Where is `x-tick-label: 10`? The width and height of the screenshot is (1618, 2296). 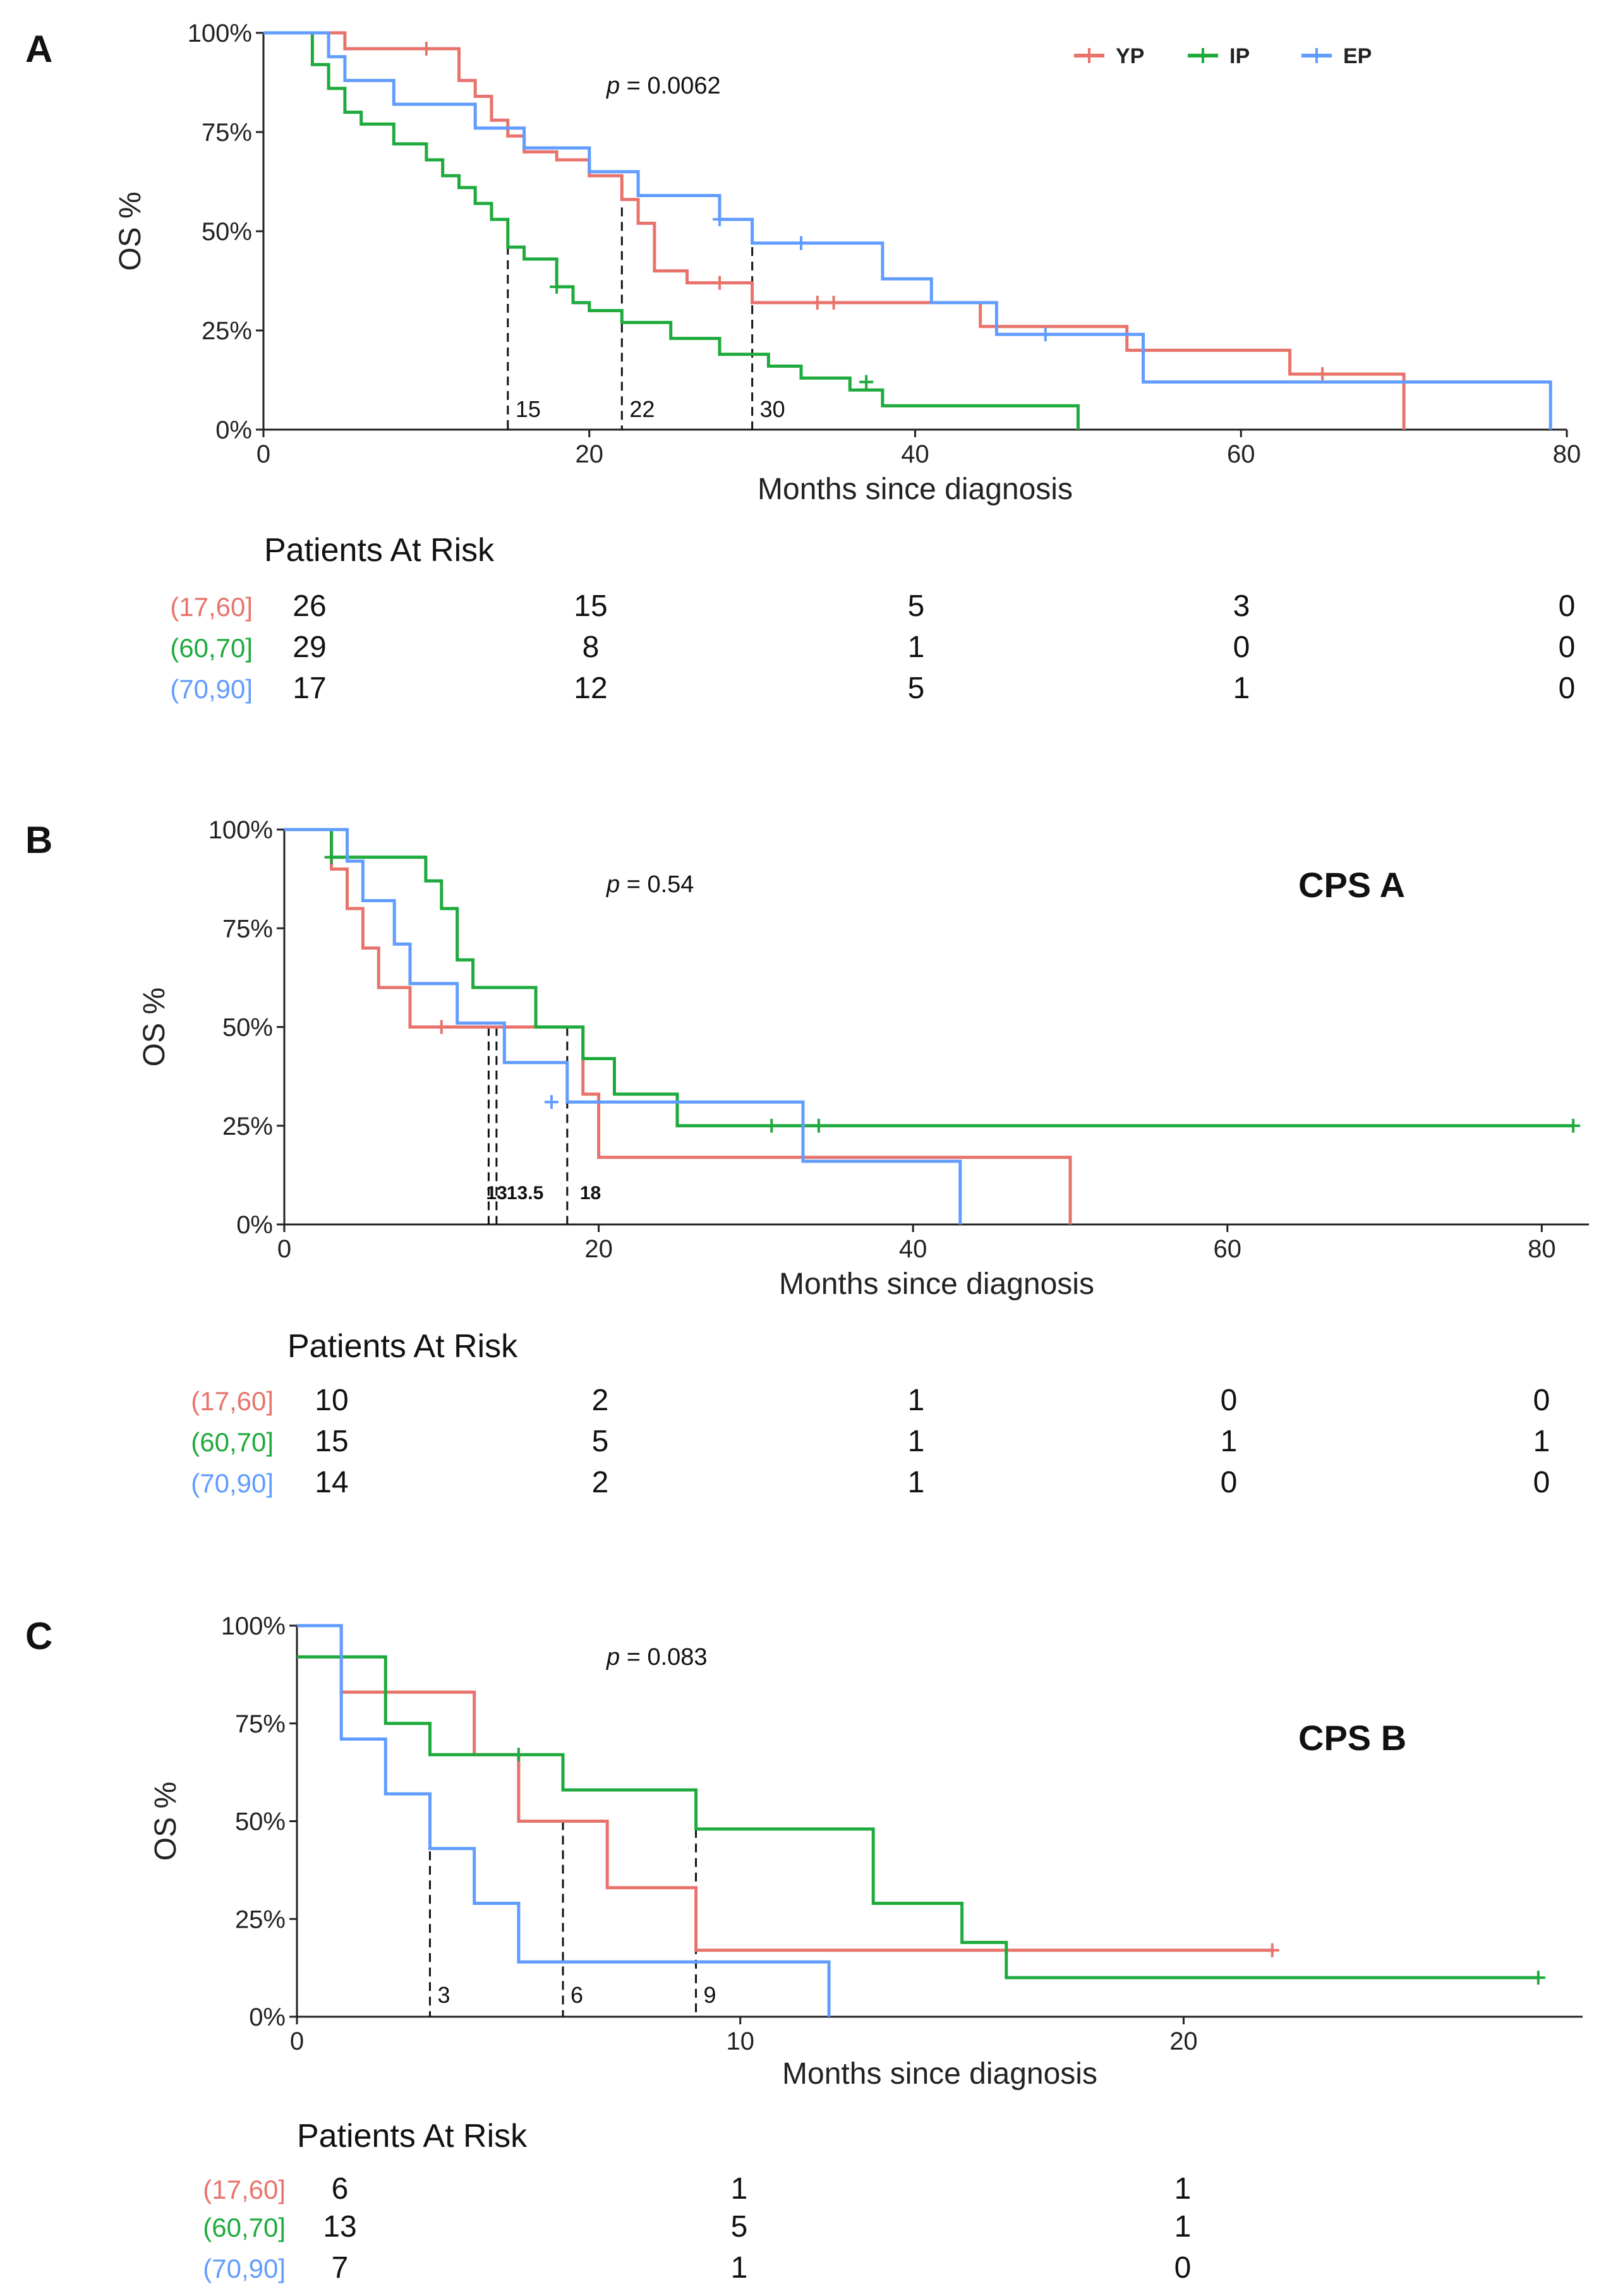 x-tick-label: 10 is located at coordinates (740, 2041).